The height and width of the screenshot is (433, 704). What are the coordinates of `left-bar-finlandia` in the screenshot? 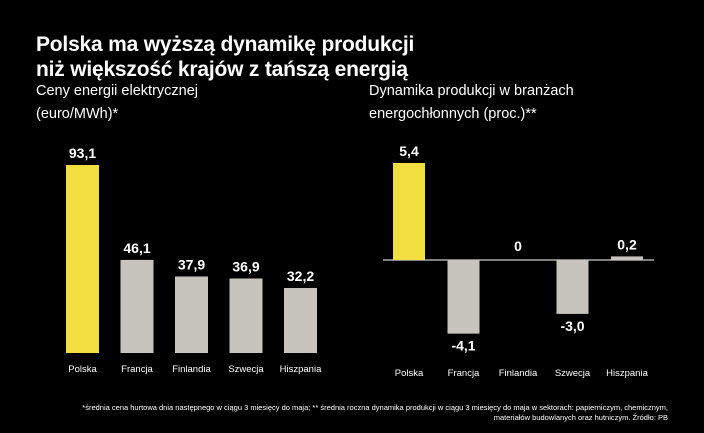 It's located at (191, 314).